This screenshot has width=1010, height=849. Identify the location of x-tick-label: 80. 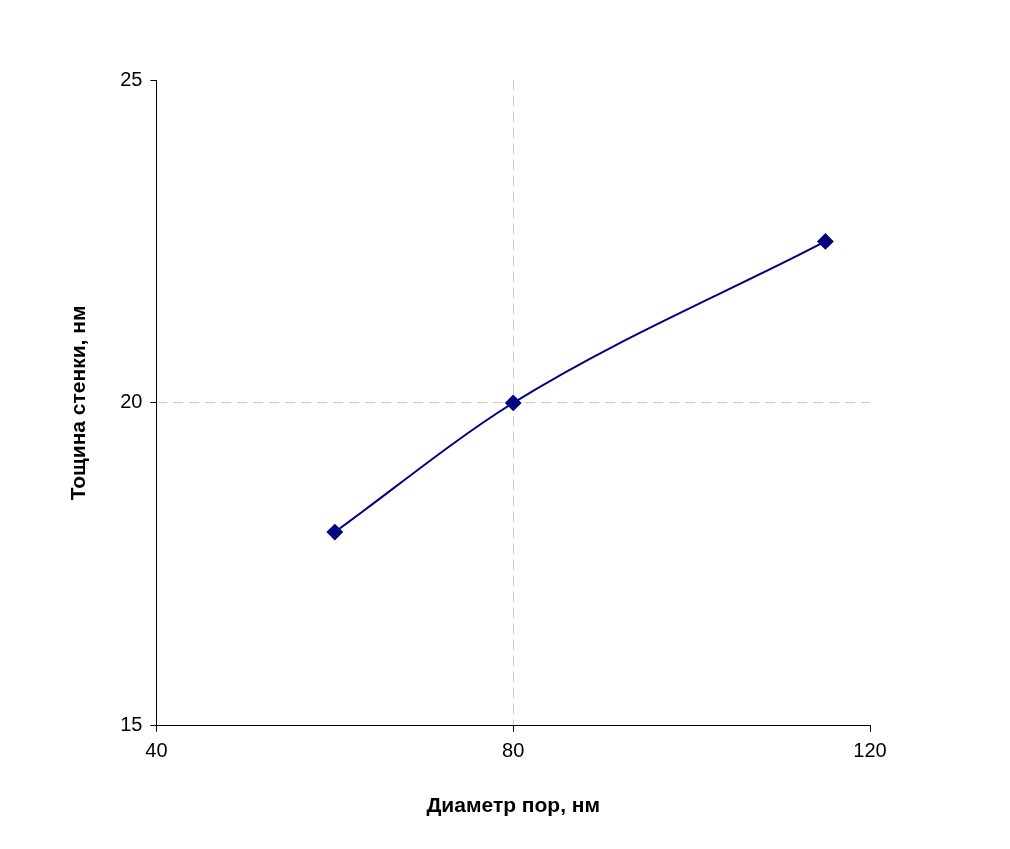
(513, 750).